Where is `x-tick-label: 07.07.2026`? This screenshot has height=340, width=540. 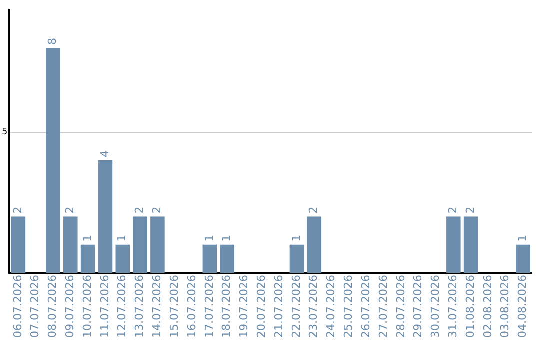
x-tick-label: 07.07.2026 is located at coordinates (35, 306).